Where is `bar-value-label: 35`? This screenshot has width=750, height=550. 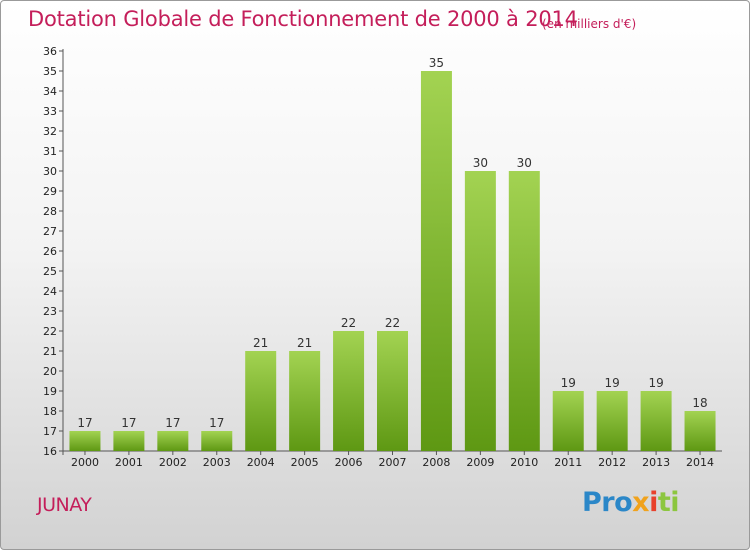 bar-value-label: 35 is located at coordinates (436, 63).